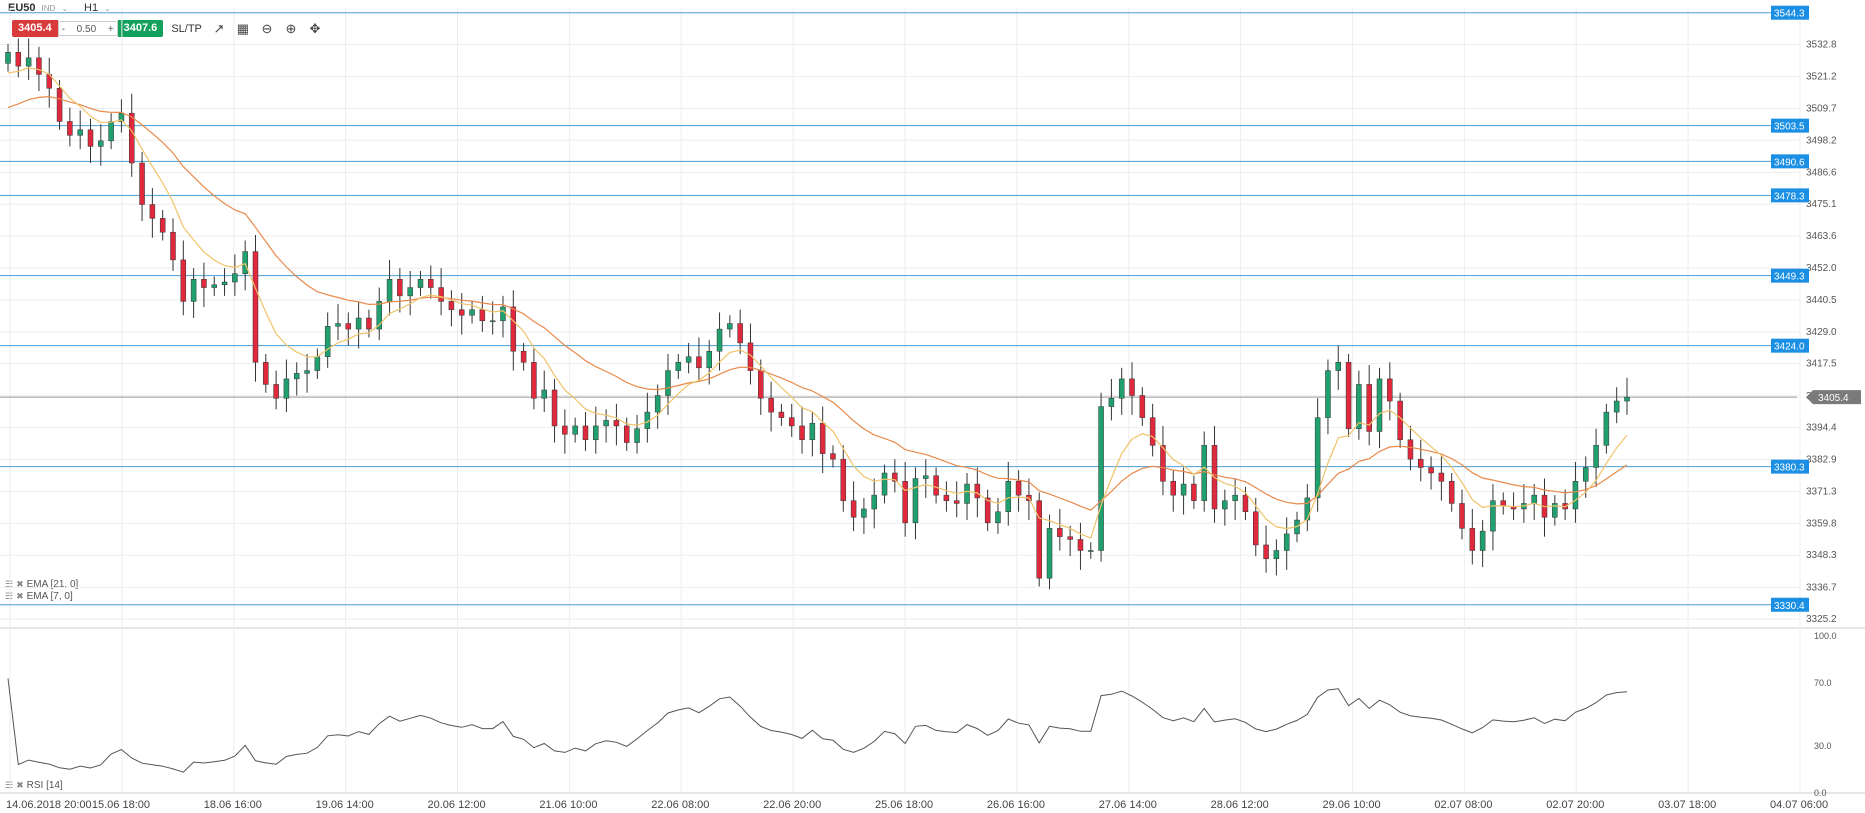 The width and height of the screenshot is (1865, 813). I want to click on level-tag, so click(1790, 345).